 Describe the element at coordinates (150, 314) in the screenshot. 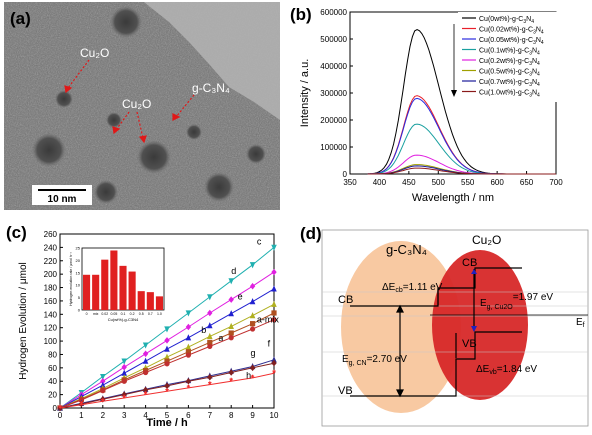

I see `inset-x-tick-label: 0.7` at that location.